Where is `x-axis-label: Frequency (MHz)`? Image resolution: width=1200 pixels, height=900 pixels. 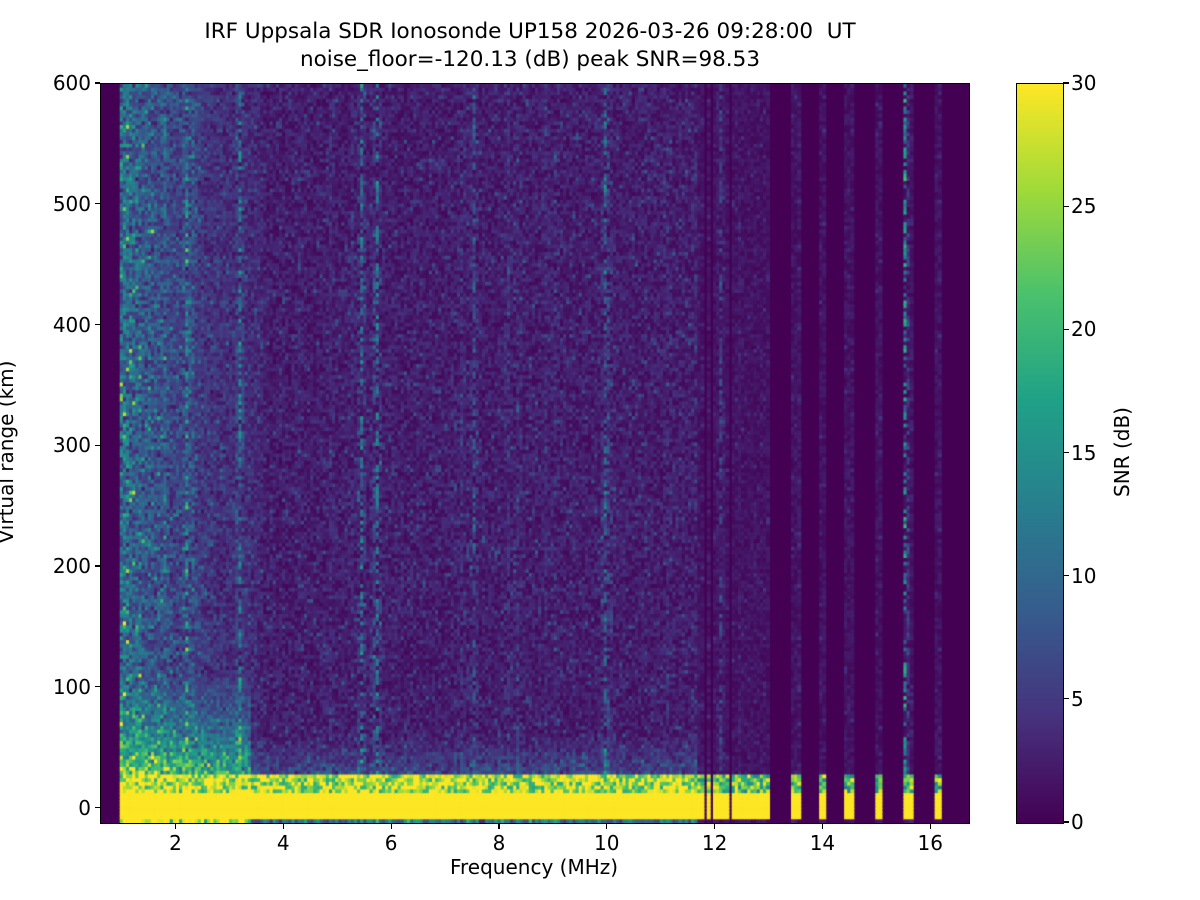
x-axis-label: Frequency (MHz) is located at coordinates (534, 867).